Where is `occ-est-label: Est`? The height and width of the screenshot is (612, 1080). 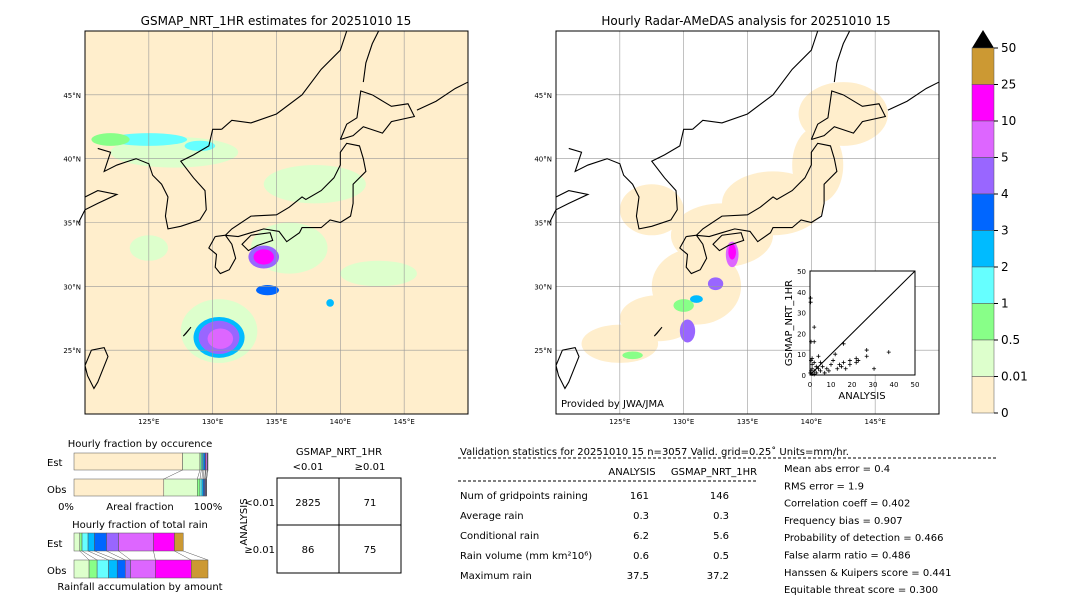
occ-est-label: Est is located at coordinates (55, 463).